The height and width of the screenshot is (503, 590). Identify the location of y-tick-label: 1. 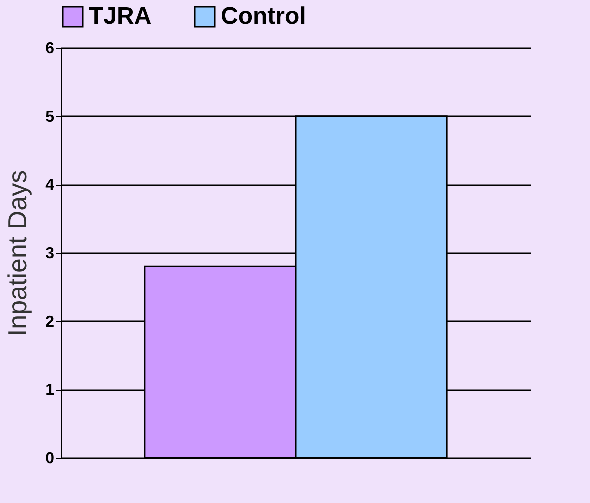
(50, 391).